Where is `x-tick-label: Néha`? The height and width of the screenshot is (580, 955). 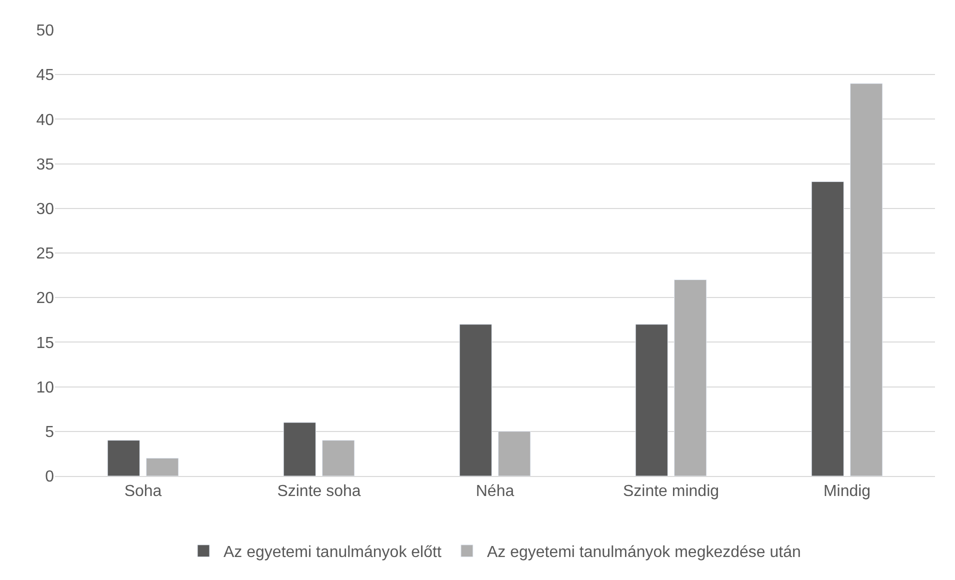 x-tick-label: Néha is located at coordinates (495, 491).